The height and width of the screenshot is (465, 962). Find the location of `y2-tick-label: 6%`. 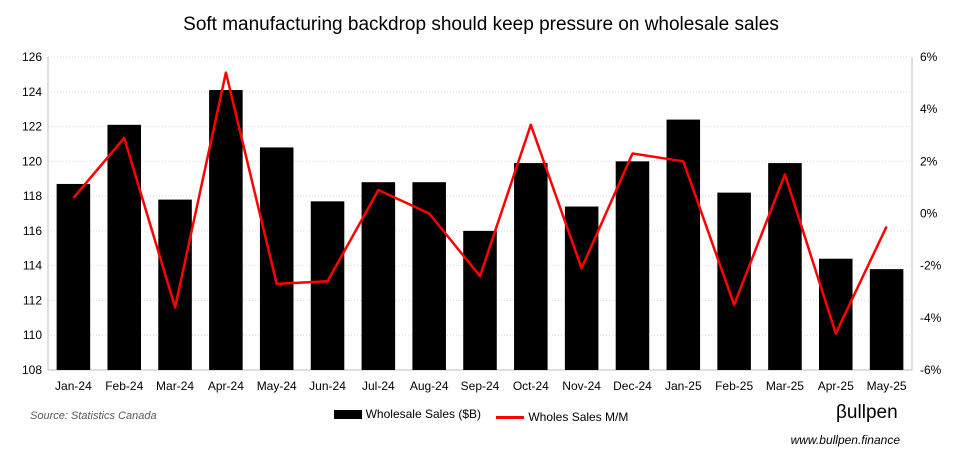

y2-tick-label: 6% is located at coordinates (929, 57).